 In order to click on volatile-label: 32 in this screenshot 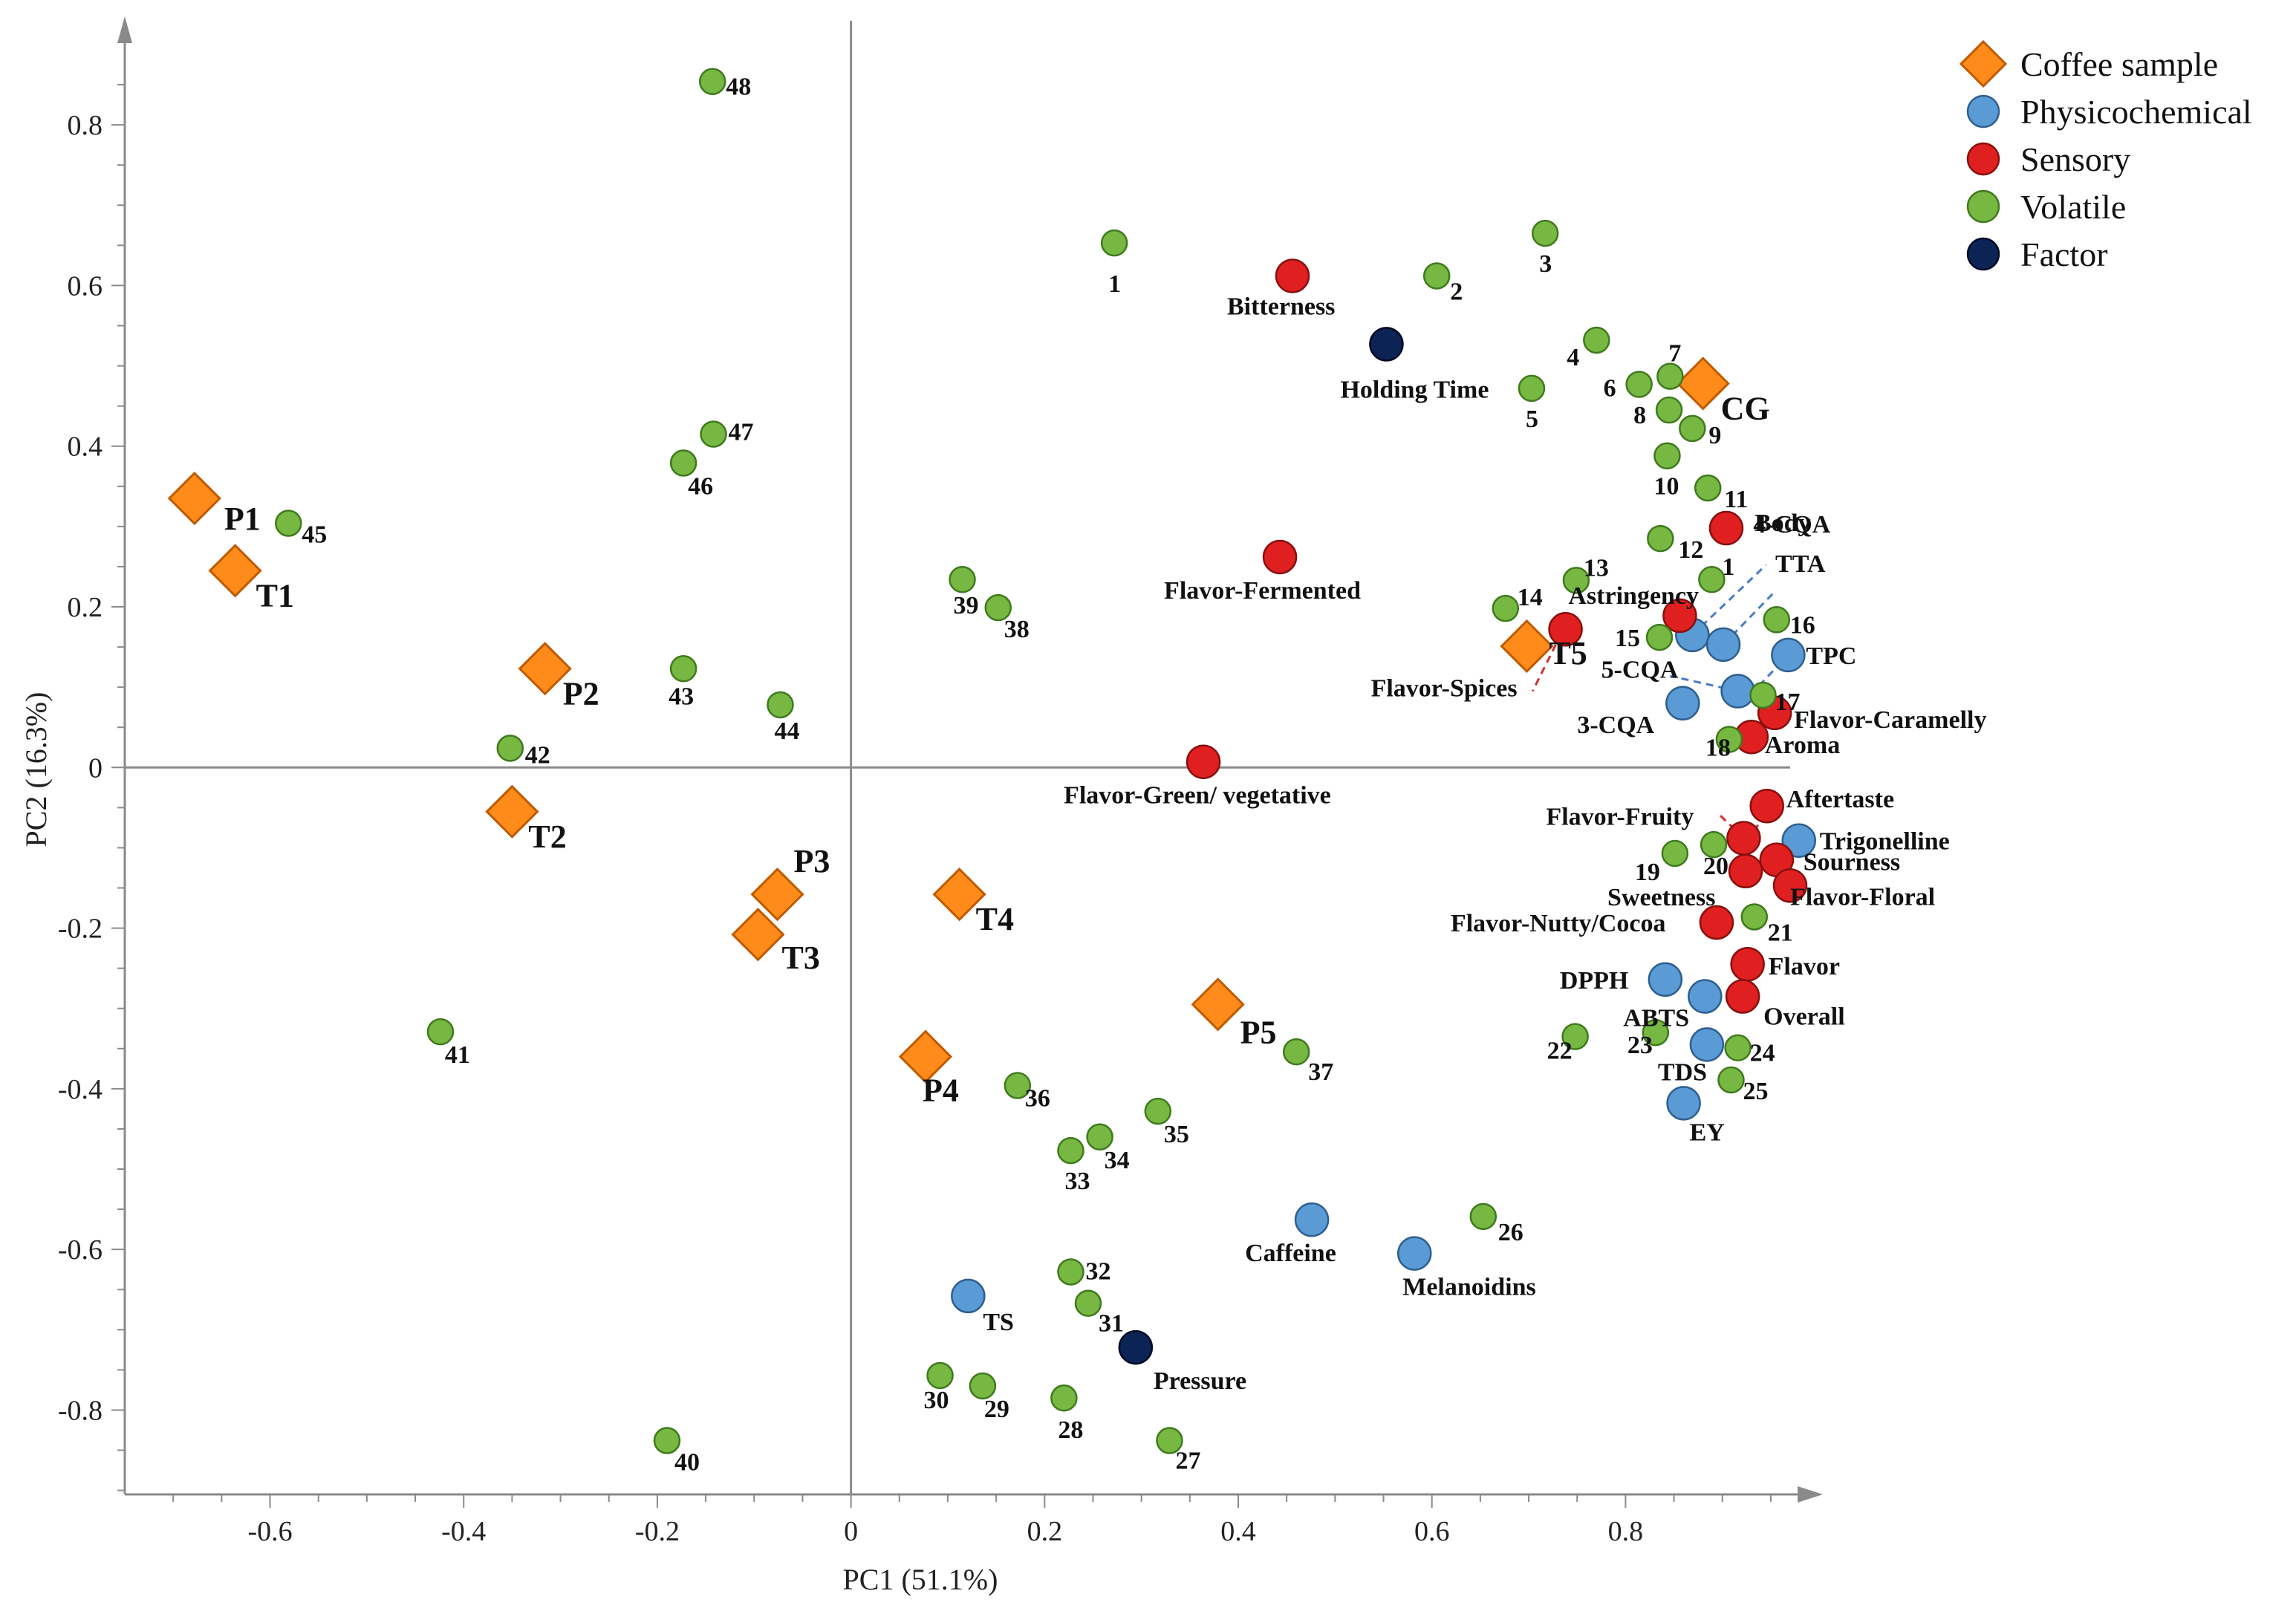, I will do `click(1098, 1271)`.